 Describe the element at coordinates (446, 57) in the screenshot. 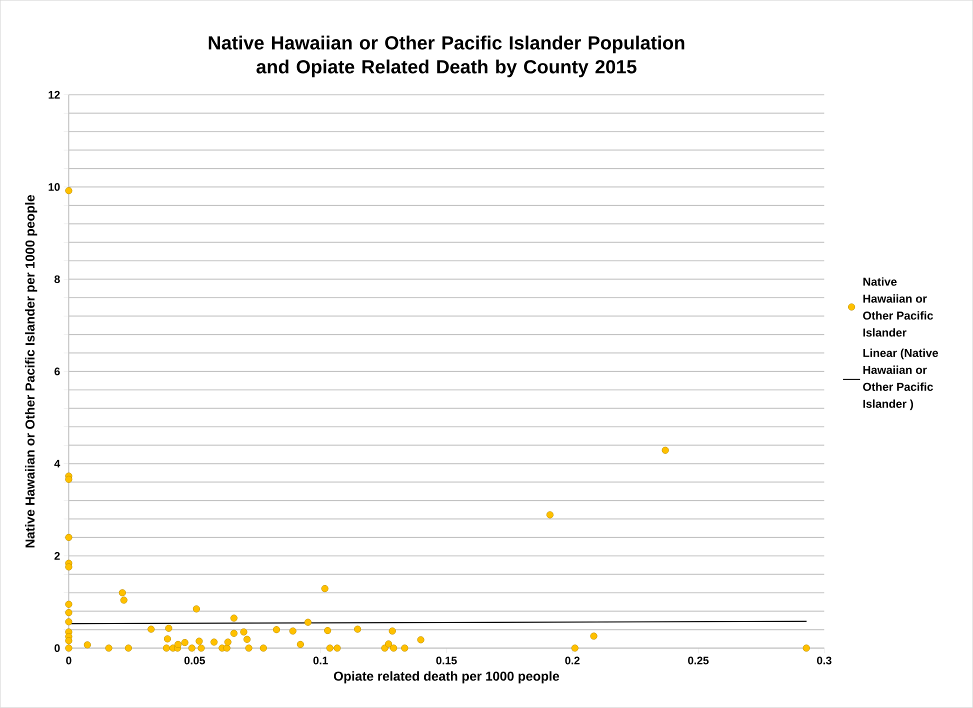

I see `chart-title: Native Hawaiian or Other Pacific Islander Population and Opiate Related Death by County 2015` at that location.